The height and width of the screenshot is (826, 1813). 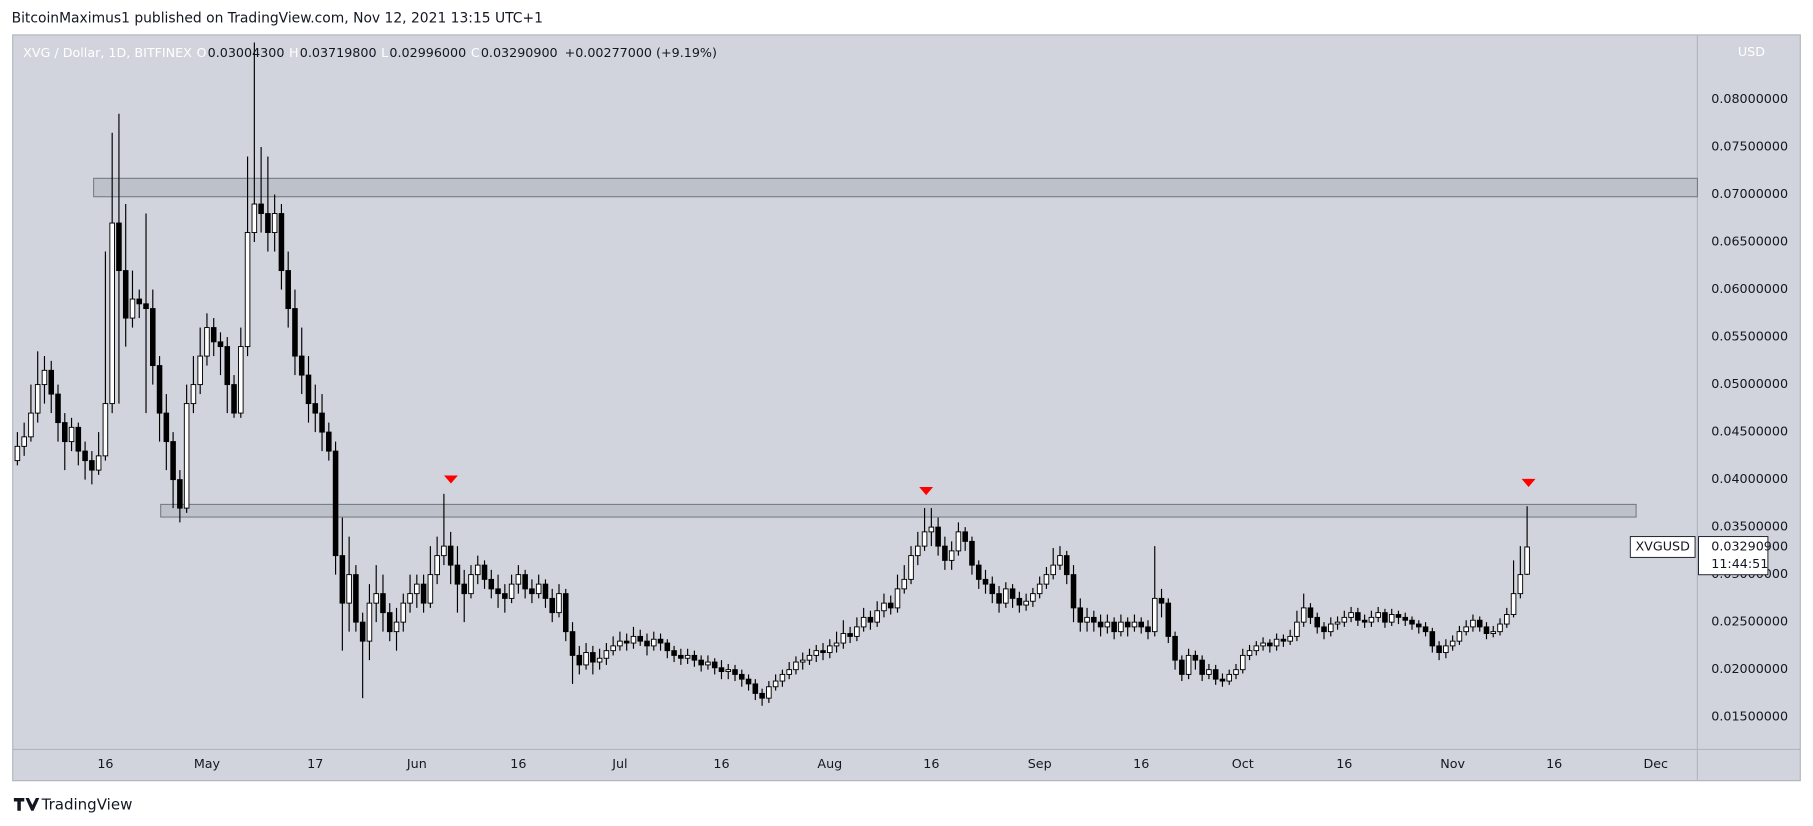 What do you see at coordinates (1749, 431) in the screenshot?
I see `y-tick-label: 0.04500000` at bounding box center [1749, 431].